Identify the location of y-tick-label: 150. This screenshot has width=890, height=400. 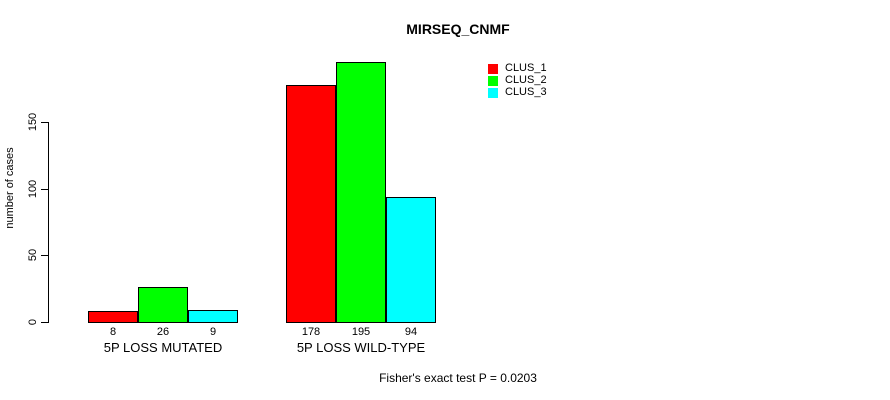
(33, 122).